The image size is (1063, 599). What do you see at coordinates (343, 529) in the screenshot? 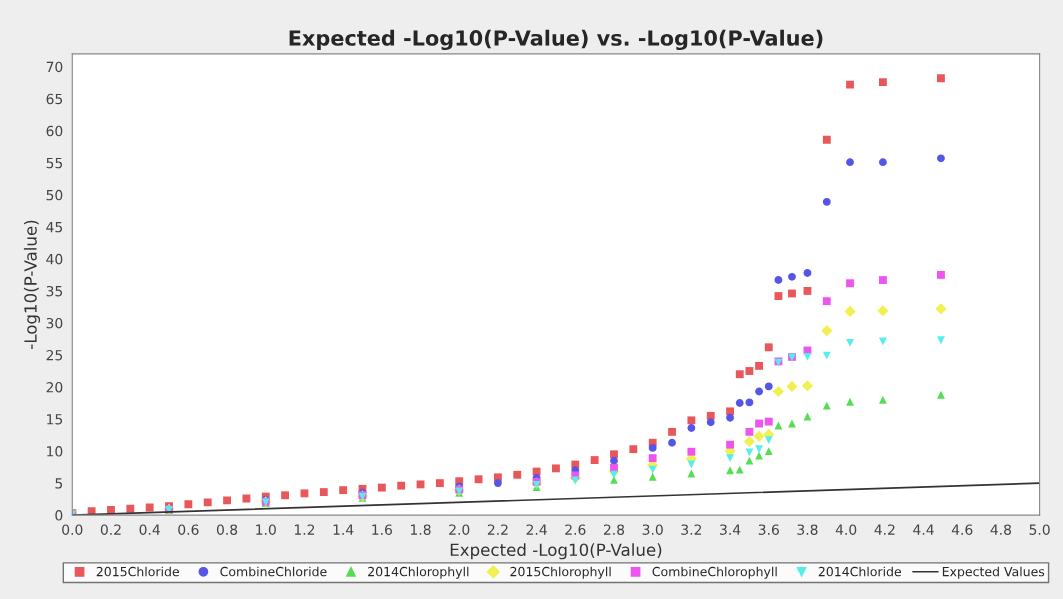
I see `x-tick-label: 1.4` at bounding box center [343, 529].